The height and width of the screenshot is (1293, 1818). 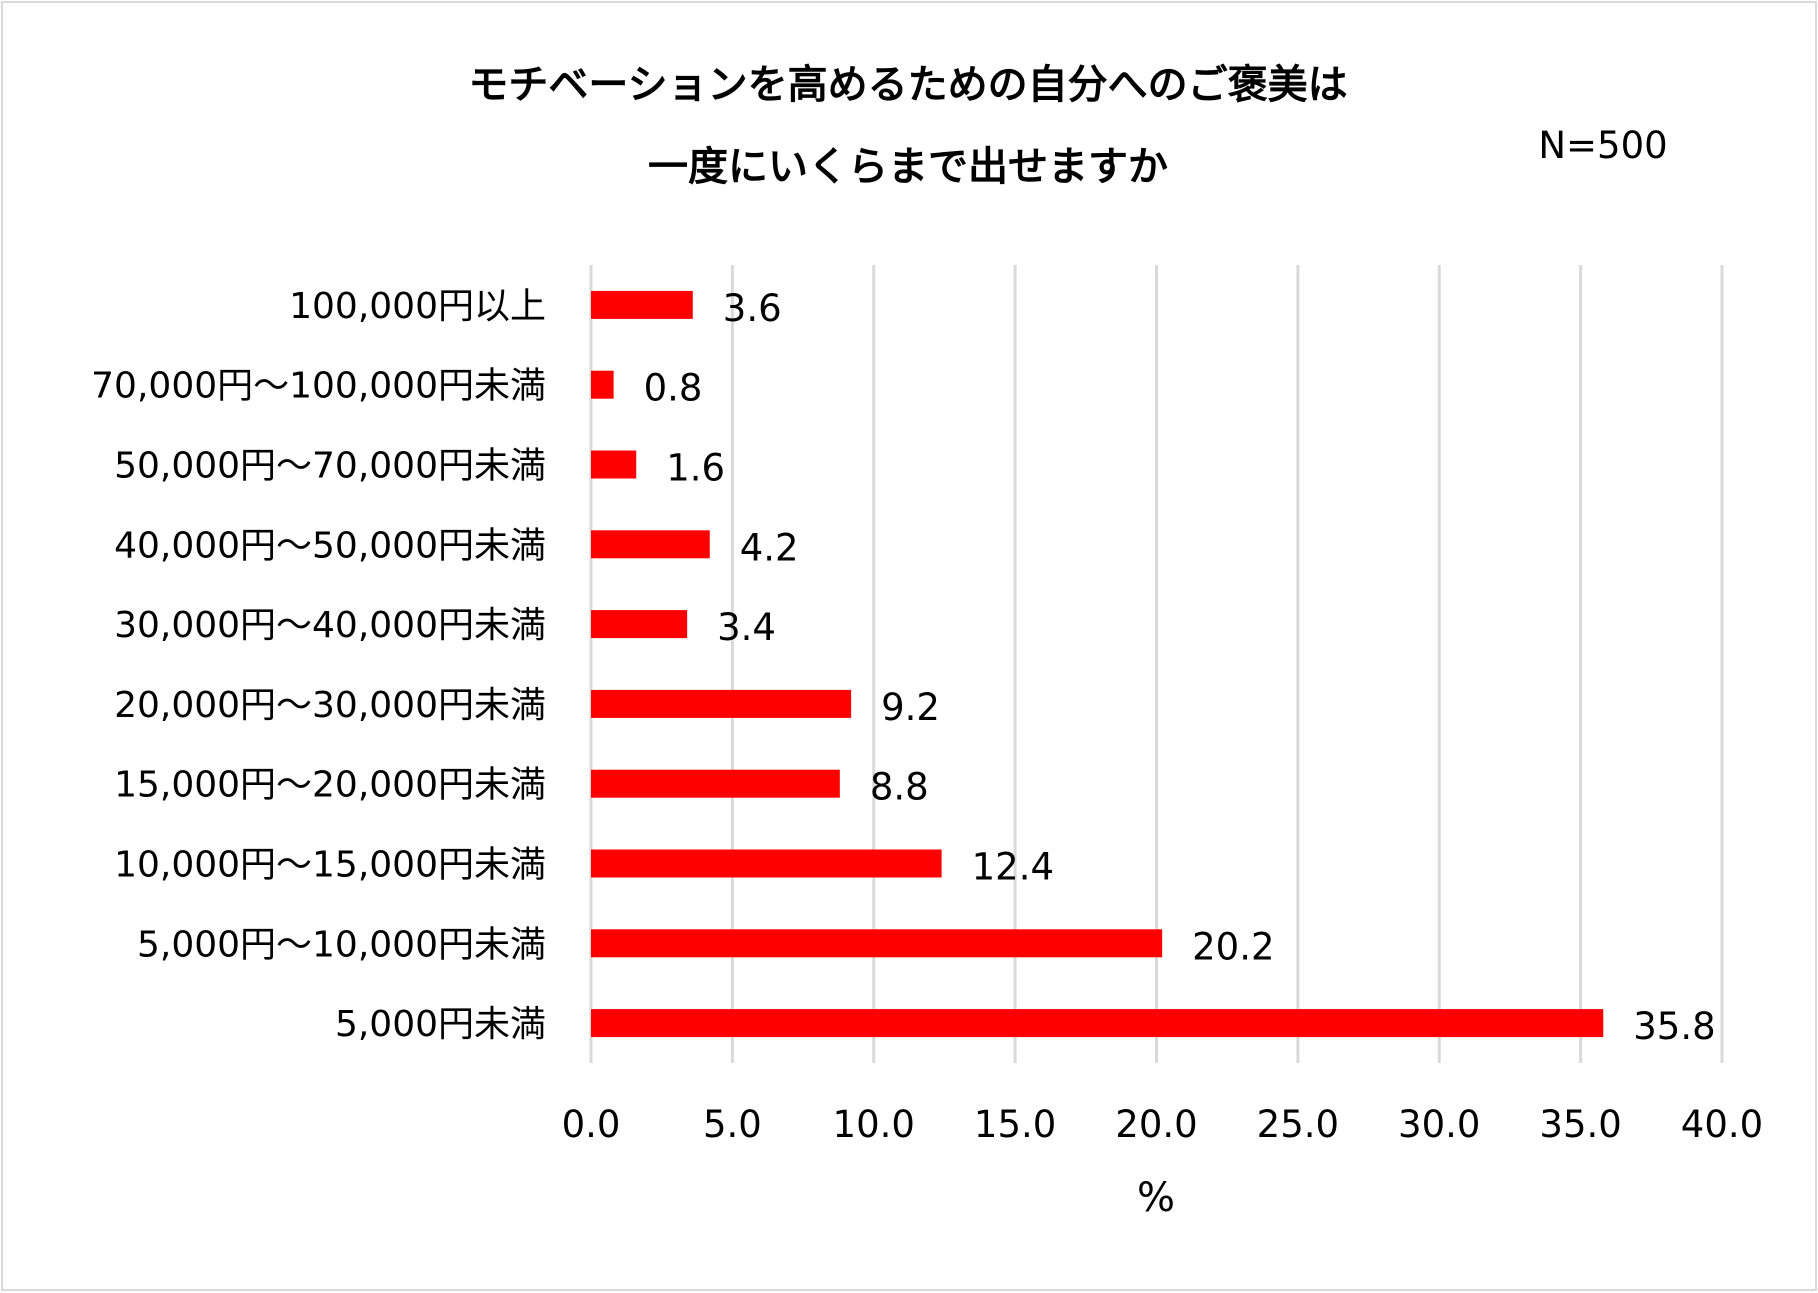 I want to click on data-label: 1.6, so click(x=695, y=468).